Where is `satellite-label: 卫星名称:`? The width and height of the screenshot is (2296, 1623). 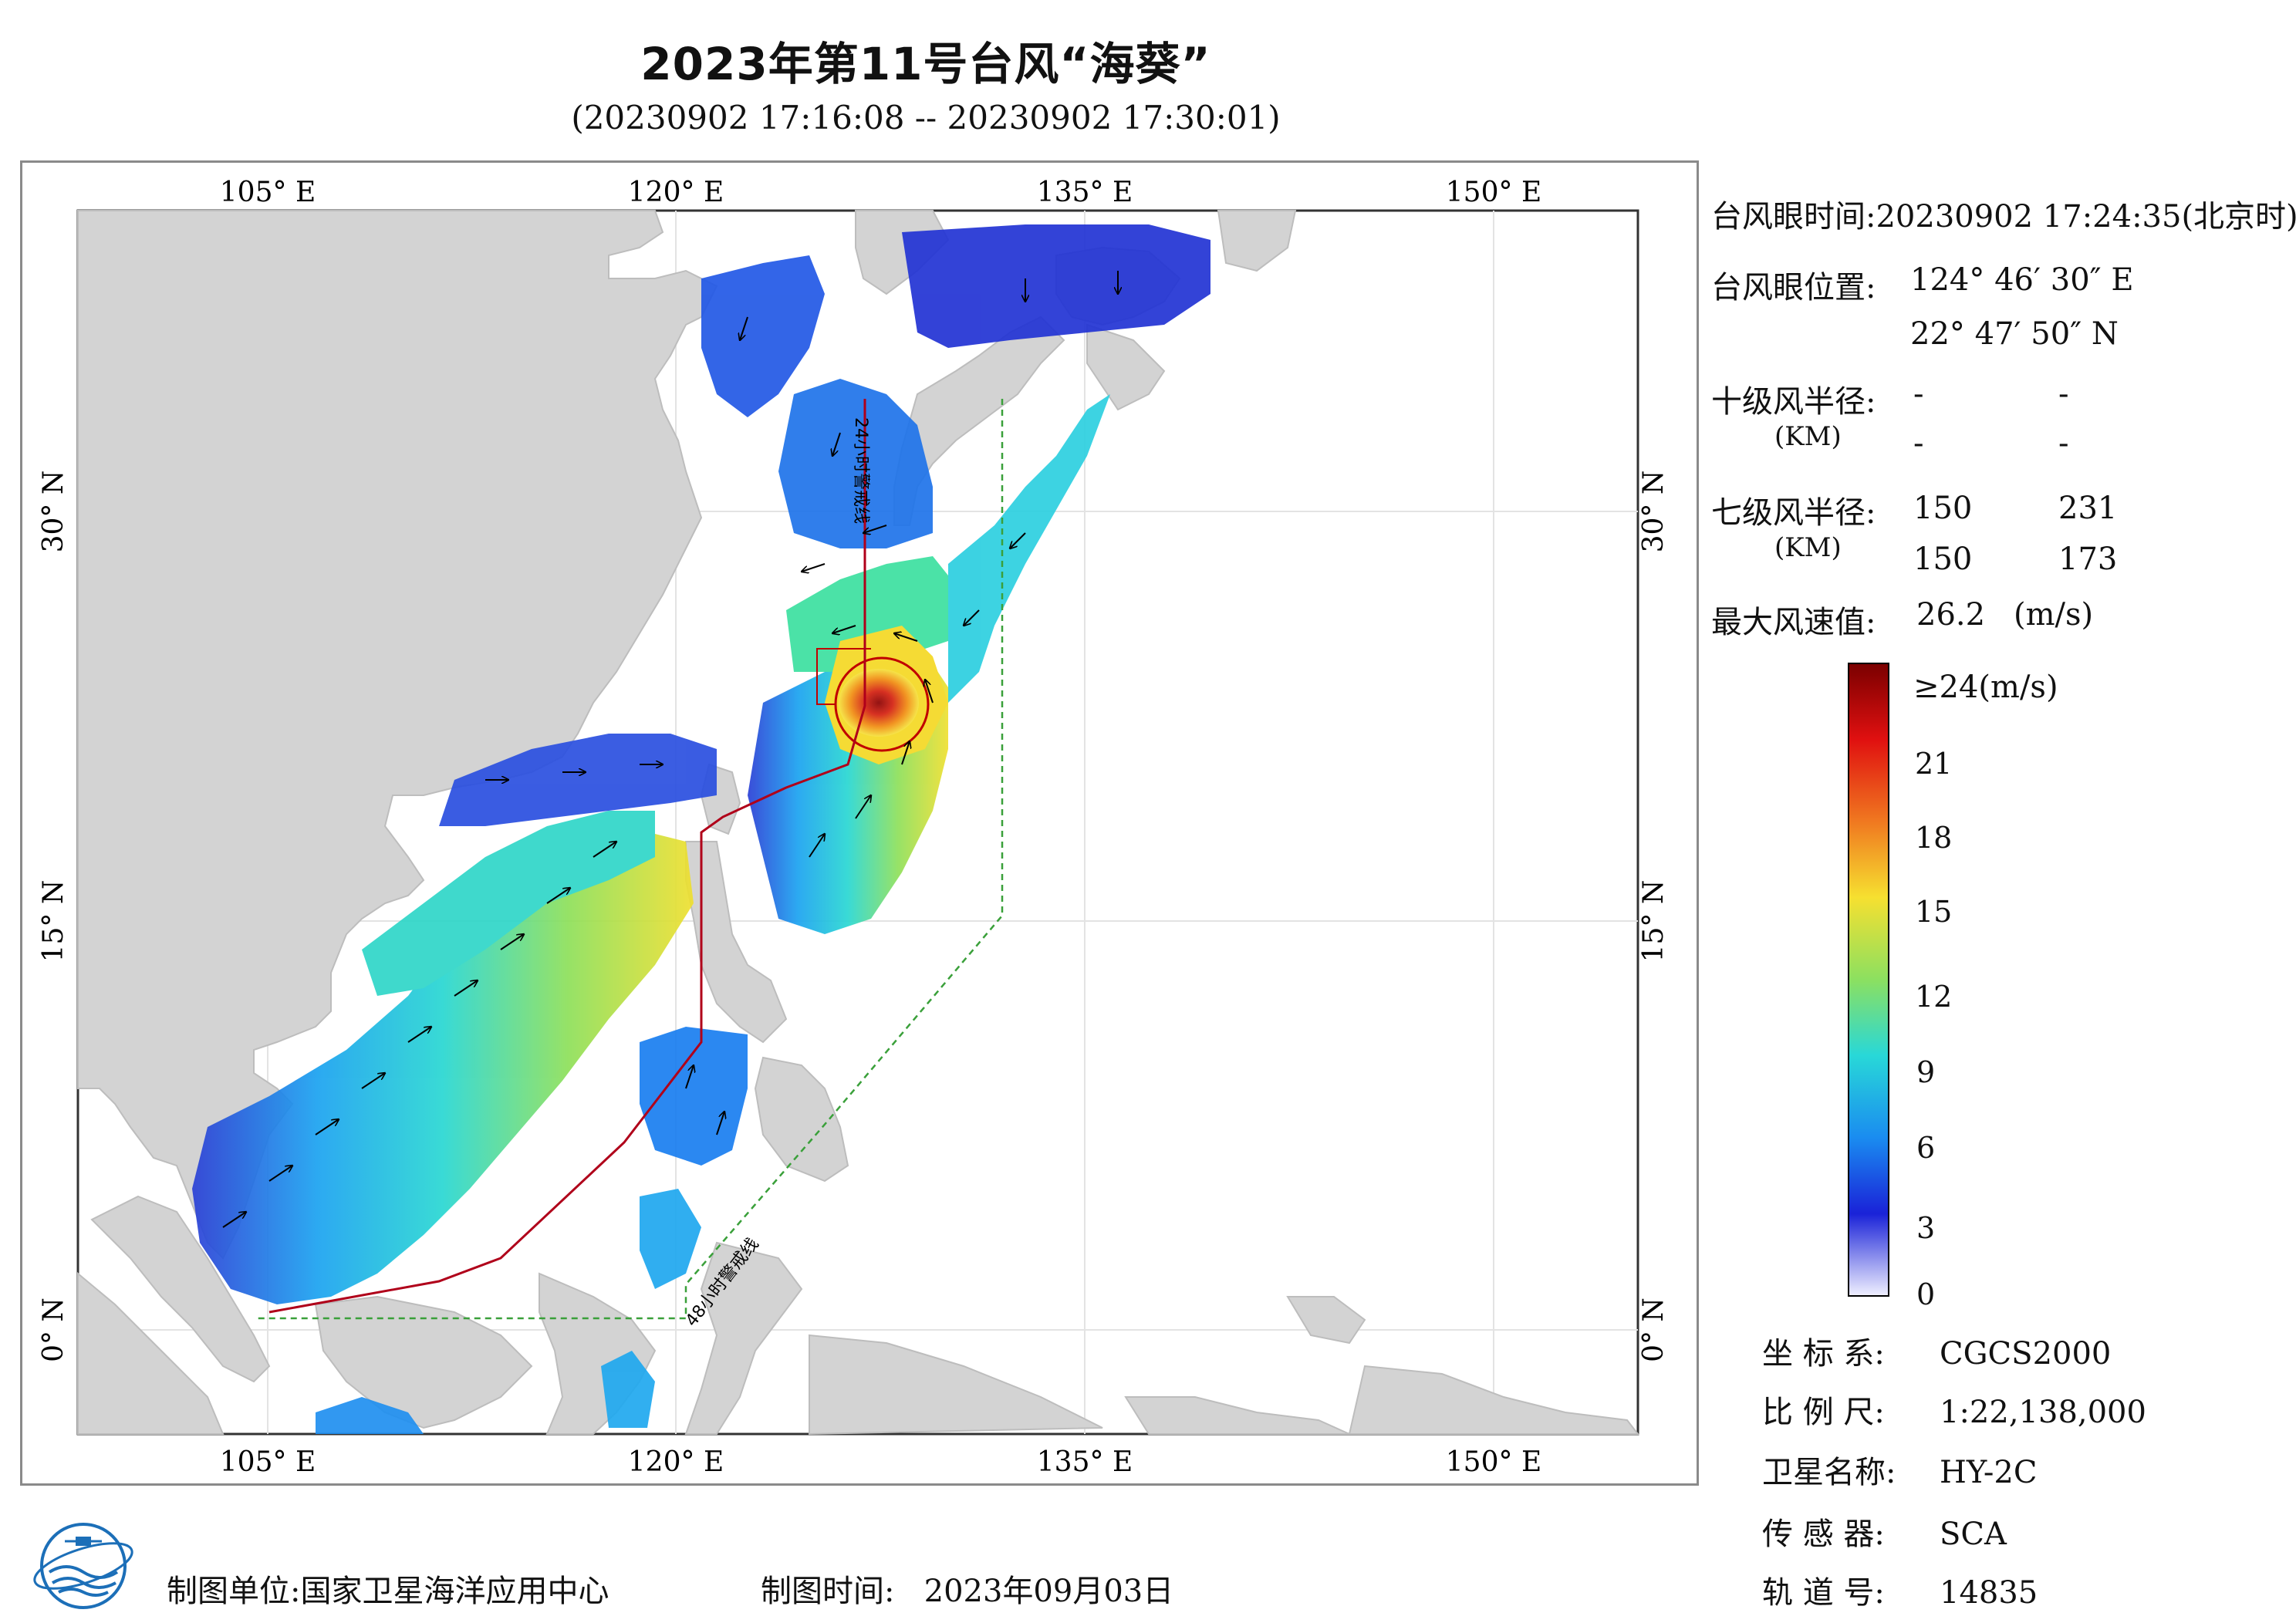 satellite-label: 卫星名称: is located at coordinates (1829, 1472).